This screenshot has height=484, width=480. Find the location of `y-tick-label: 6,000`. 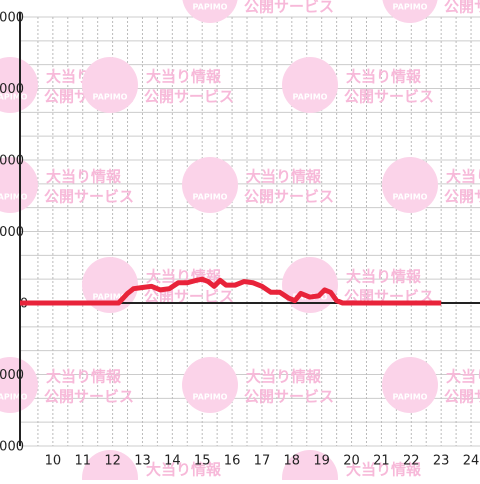

y-tick-label: 6,000 is located at coordinates (12, 161).